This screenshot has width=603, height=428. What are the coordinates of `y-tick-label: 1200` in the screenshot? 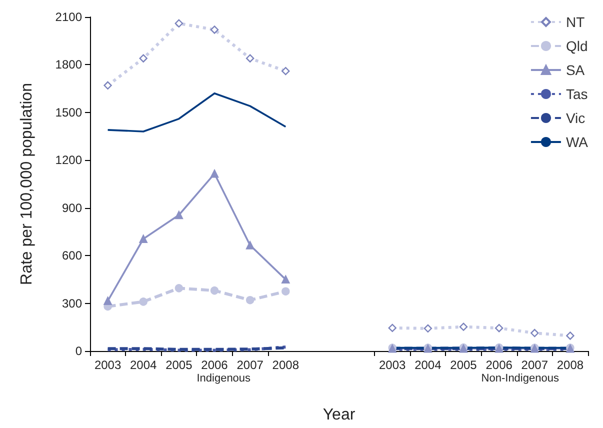 It's located at (68, 160).